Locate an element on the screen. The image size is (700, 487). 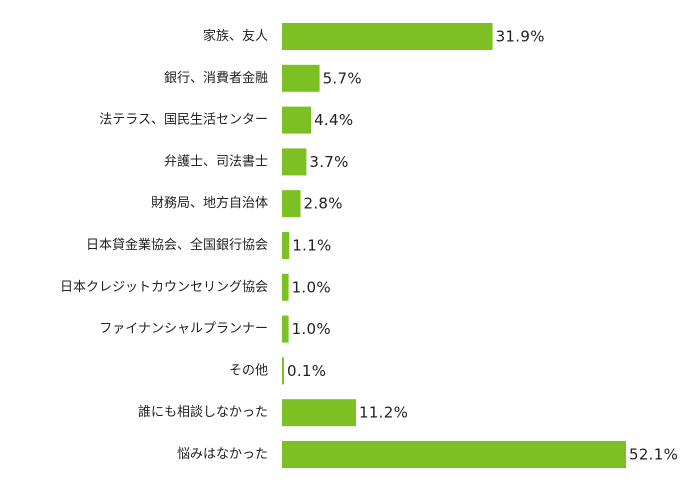
value-label-2: 4.4% is located at coordinates (333, 120).